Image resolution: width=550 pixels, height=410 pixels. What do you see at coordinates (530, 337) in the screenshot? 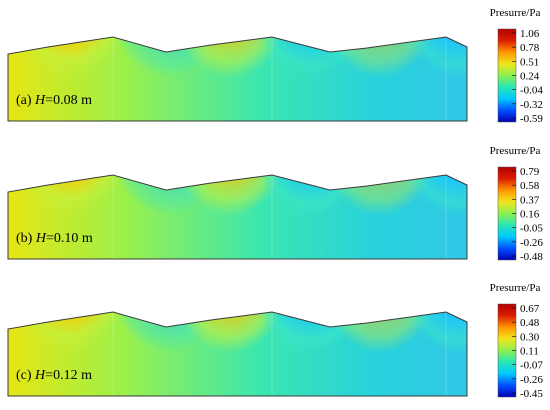
I see `colorbar-tick-label: 0.30` at bounding box center [530, 337].